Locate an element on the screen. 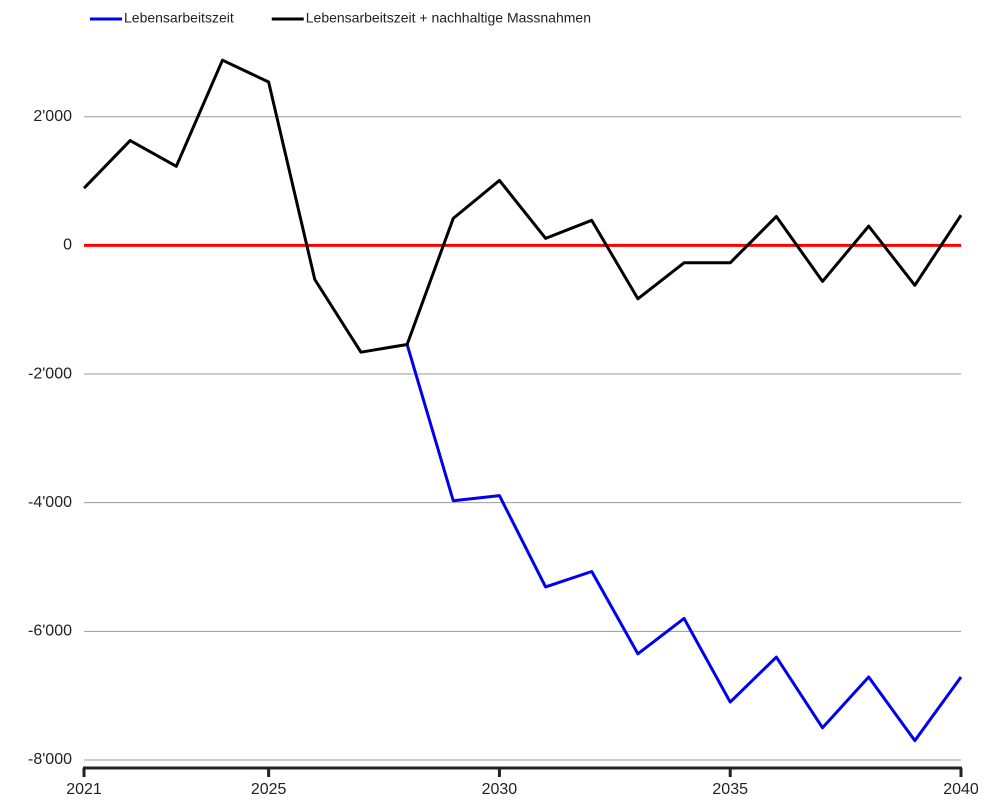 This screenshot has width=984, height=800. x-tick-label: 2025 is located at coordinates (269, 789).